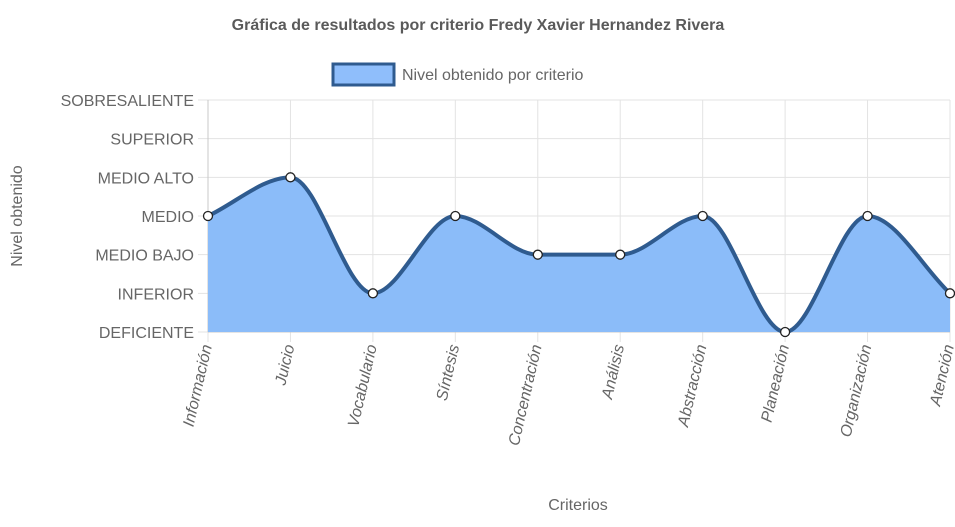 The width and height of the screenshot is (955, 527). Describe the element at coordinates (285, 365) in the screenshot. I see `x-tick-label: Juicio` at that location.